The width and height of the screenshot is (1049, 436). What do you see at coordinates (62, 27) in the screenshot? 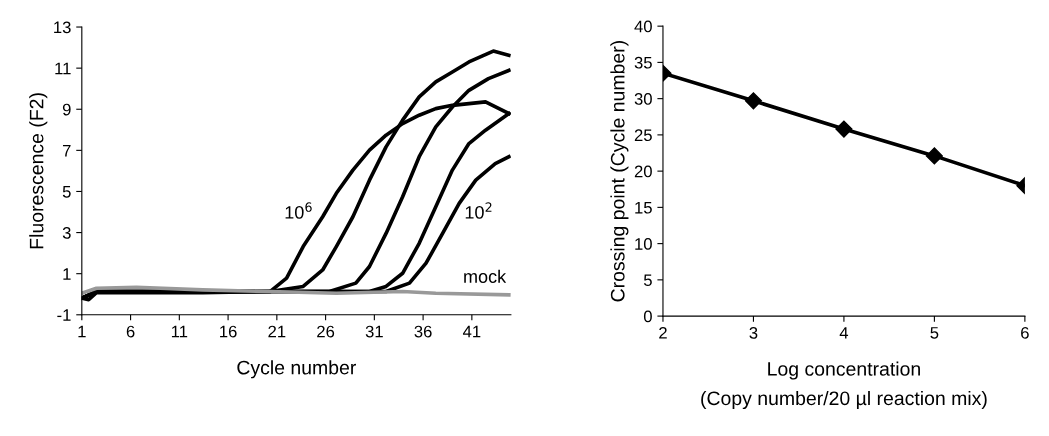
I see `y-tick-label: 13` at bounding box center [62, 27].